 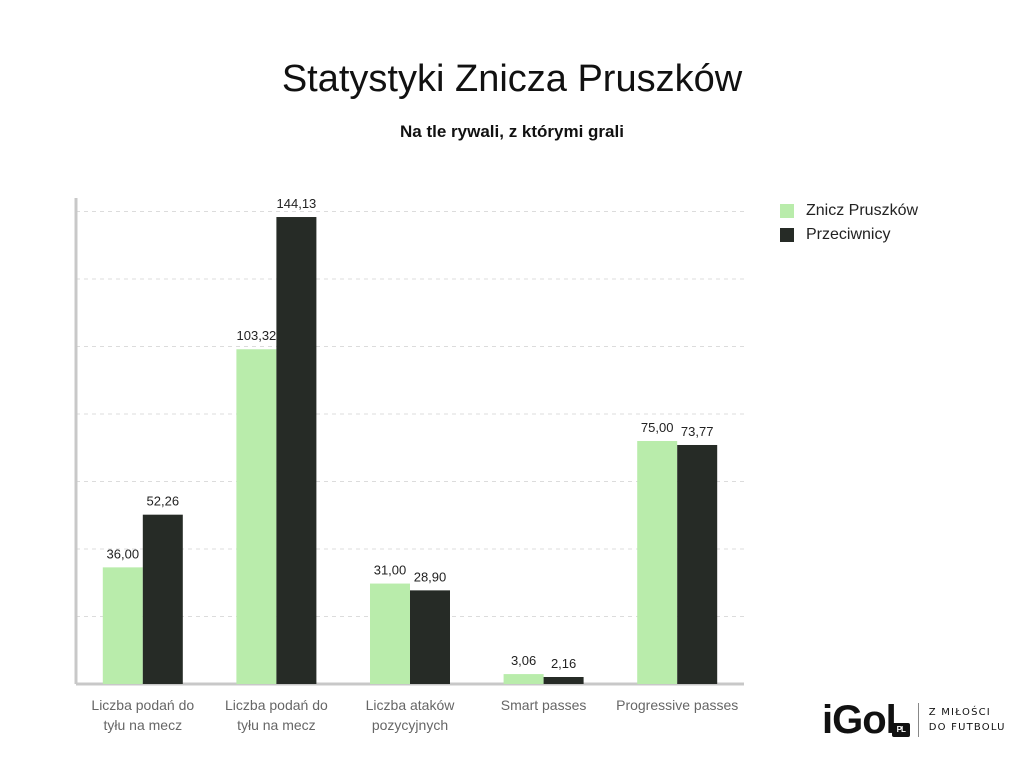 What do you see at coordinates (297, 203) in the screenshot?
I see `data-label: 144,13` at bounding box center [297, 203].